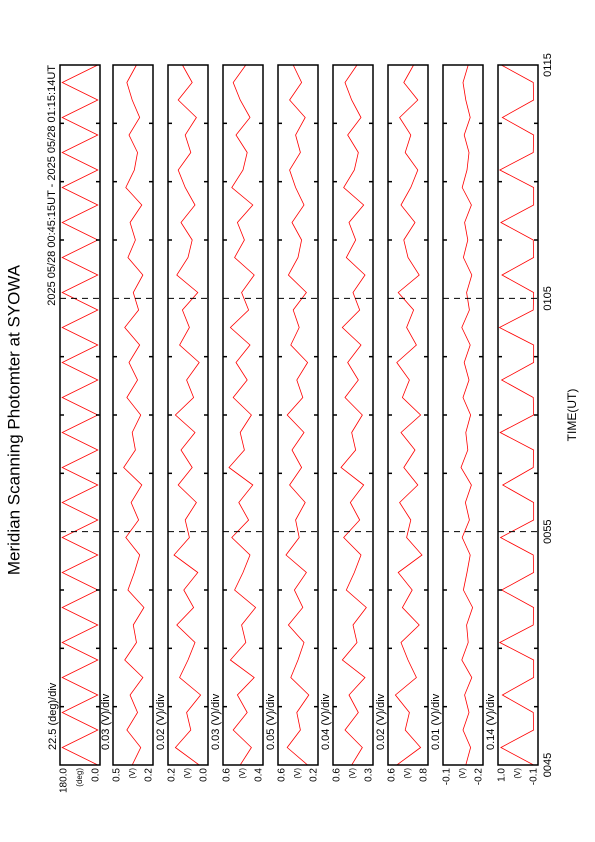  What do you see at coordinates (271, 721) in the screenshot?
I see `scale-label: 0.05 (V)/div` at bounding box center [271, 721].